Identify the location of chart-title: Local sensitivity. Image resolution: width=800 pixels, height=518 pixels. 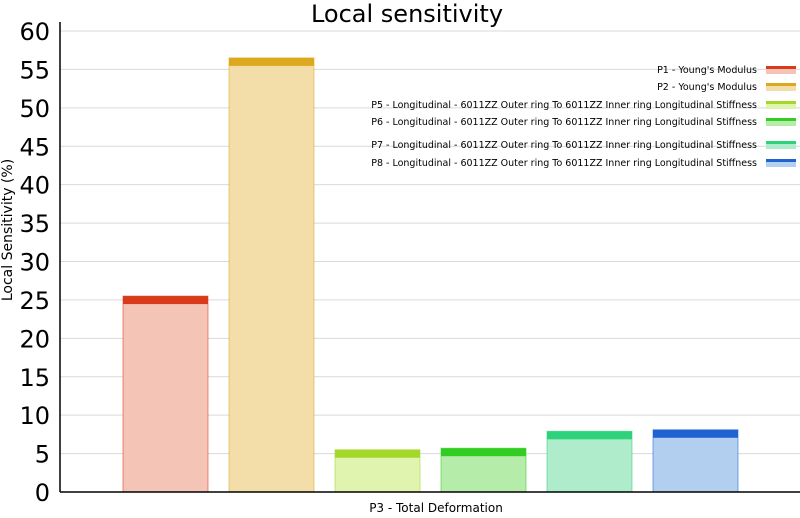
(407, 14).